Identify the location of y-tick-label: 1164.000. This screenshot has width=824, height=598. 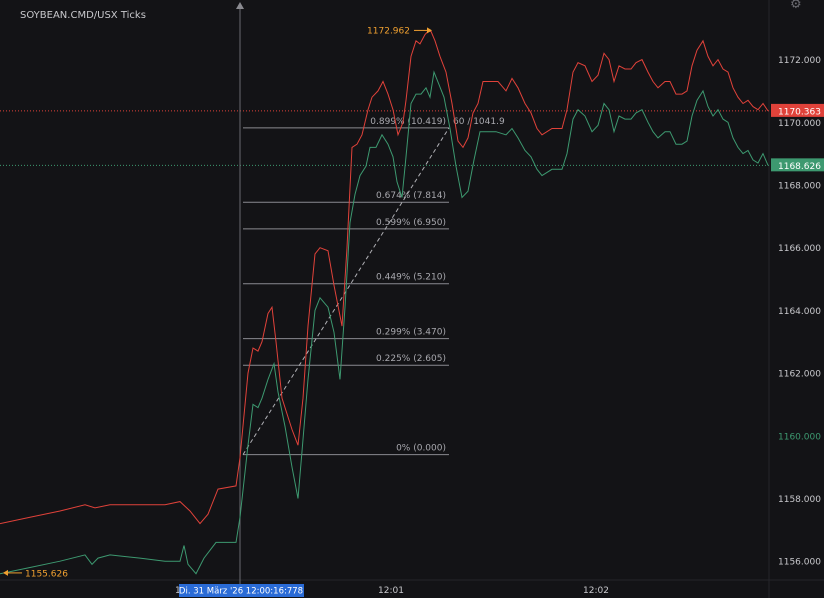
(799, 312).